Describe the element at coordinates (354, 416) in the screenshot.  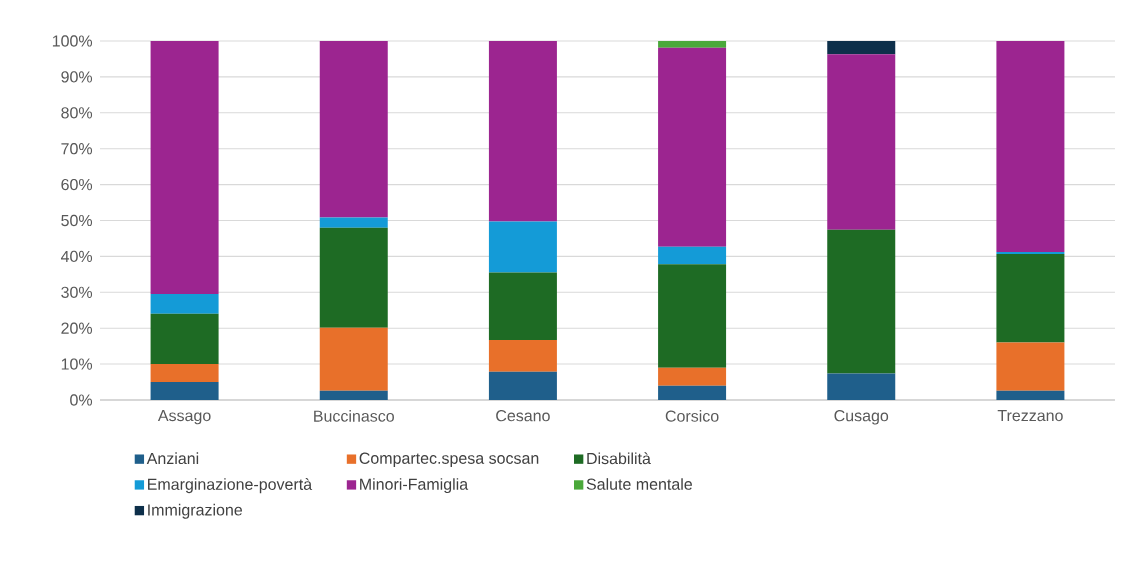
I see `x-tick-label: Buccinasco` at that location.